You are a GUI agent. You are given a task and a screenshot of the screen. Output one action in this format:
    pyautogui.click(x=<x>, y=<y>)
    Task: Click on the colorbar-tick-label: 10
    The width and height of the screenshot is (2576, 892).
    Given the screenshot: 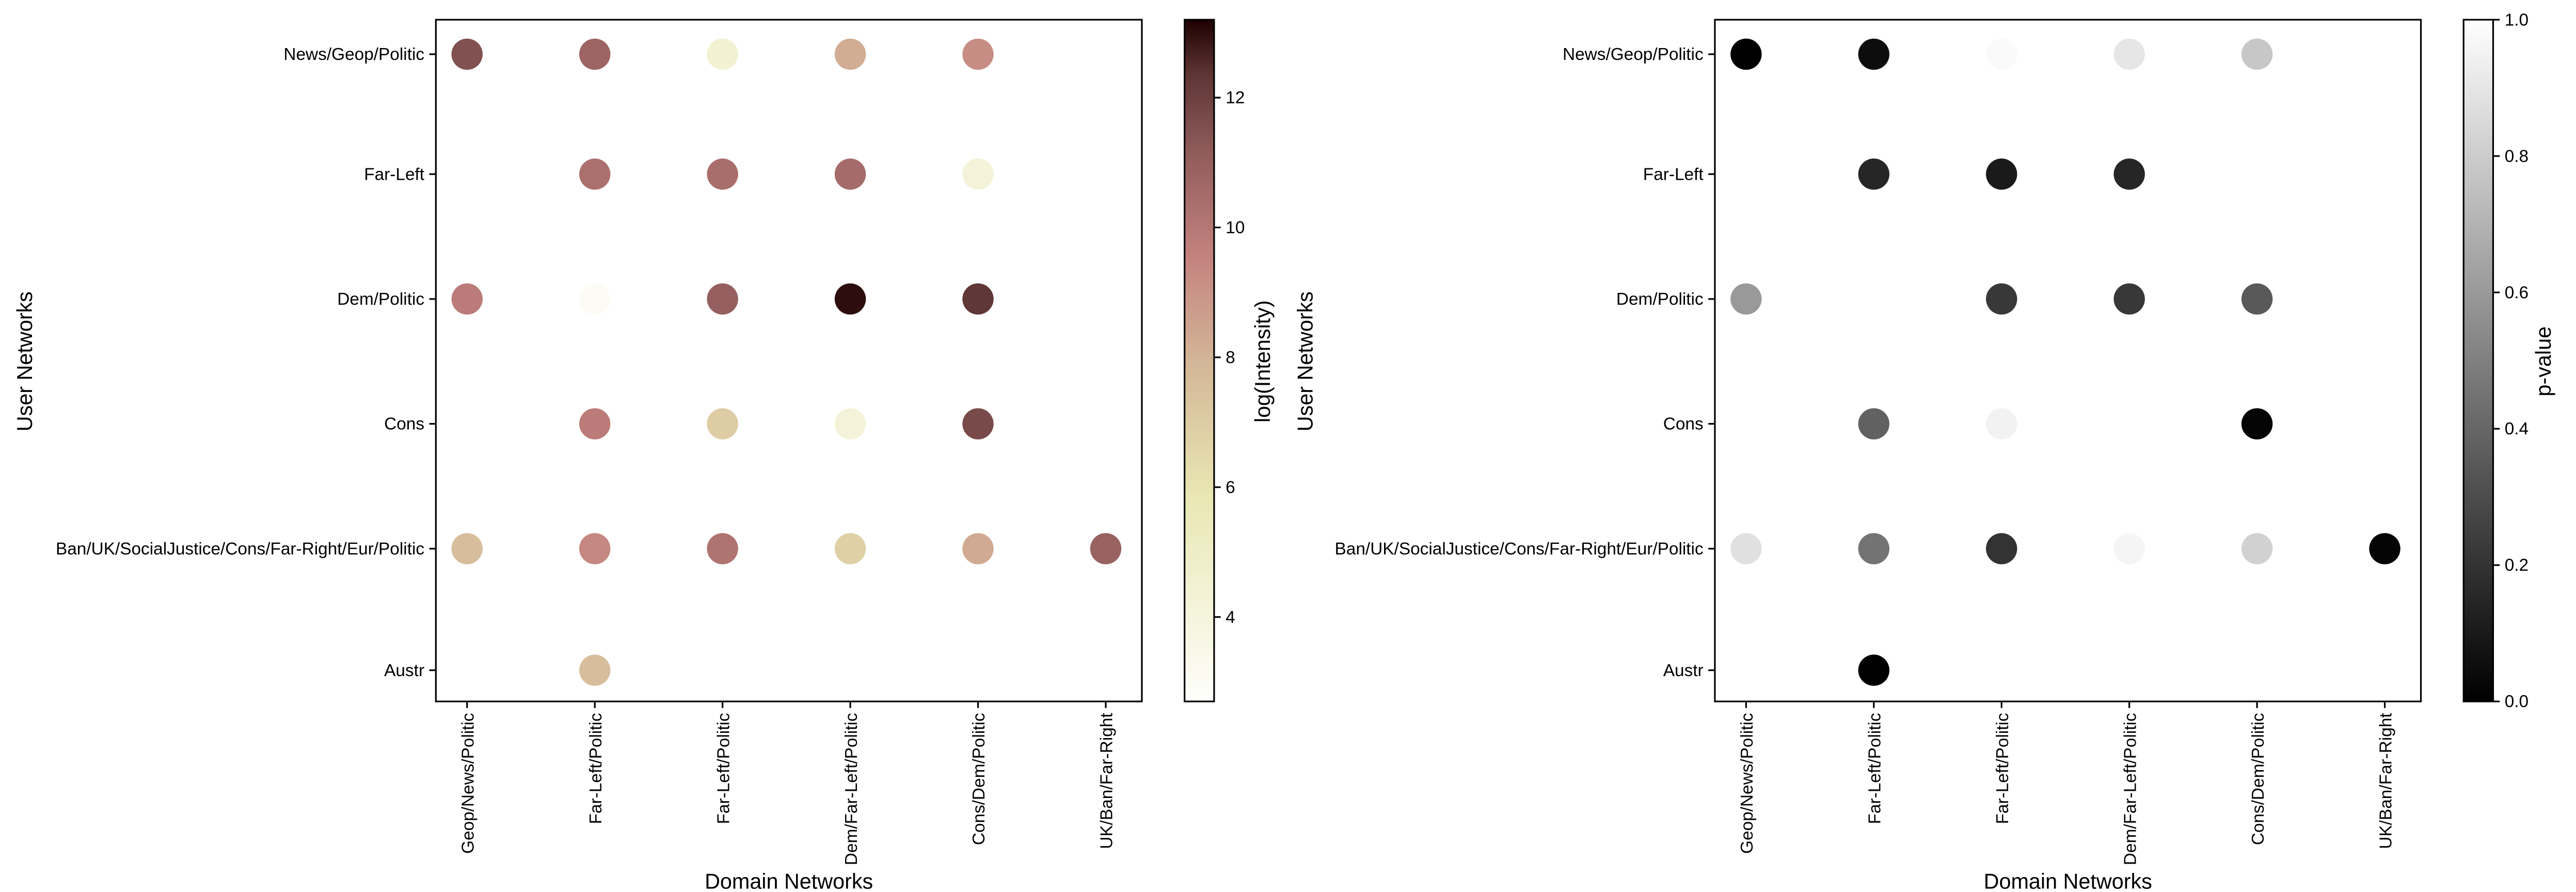 What is the action you would take?
    pyautogui.click(x=1235, y=228)
    